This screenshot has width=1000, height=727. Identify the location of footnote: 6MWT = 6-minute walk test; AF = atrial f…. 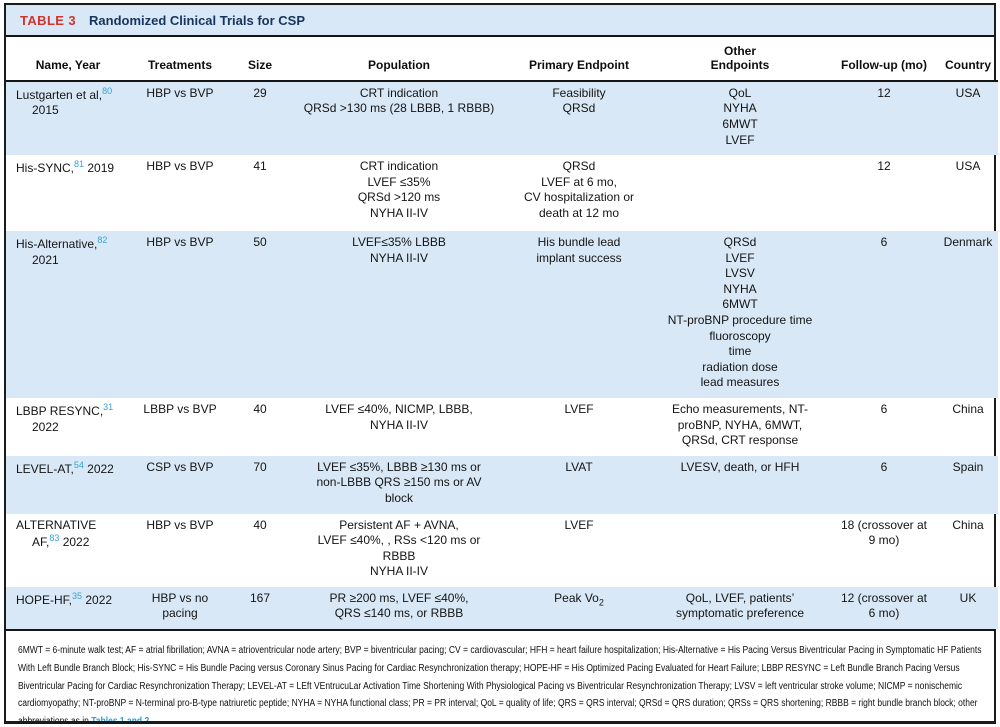
(500, 675).